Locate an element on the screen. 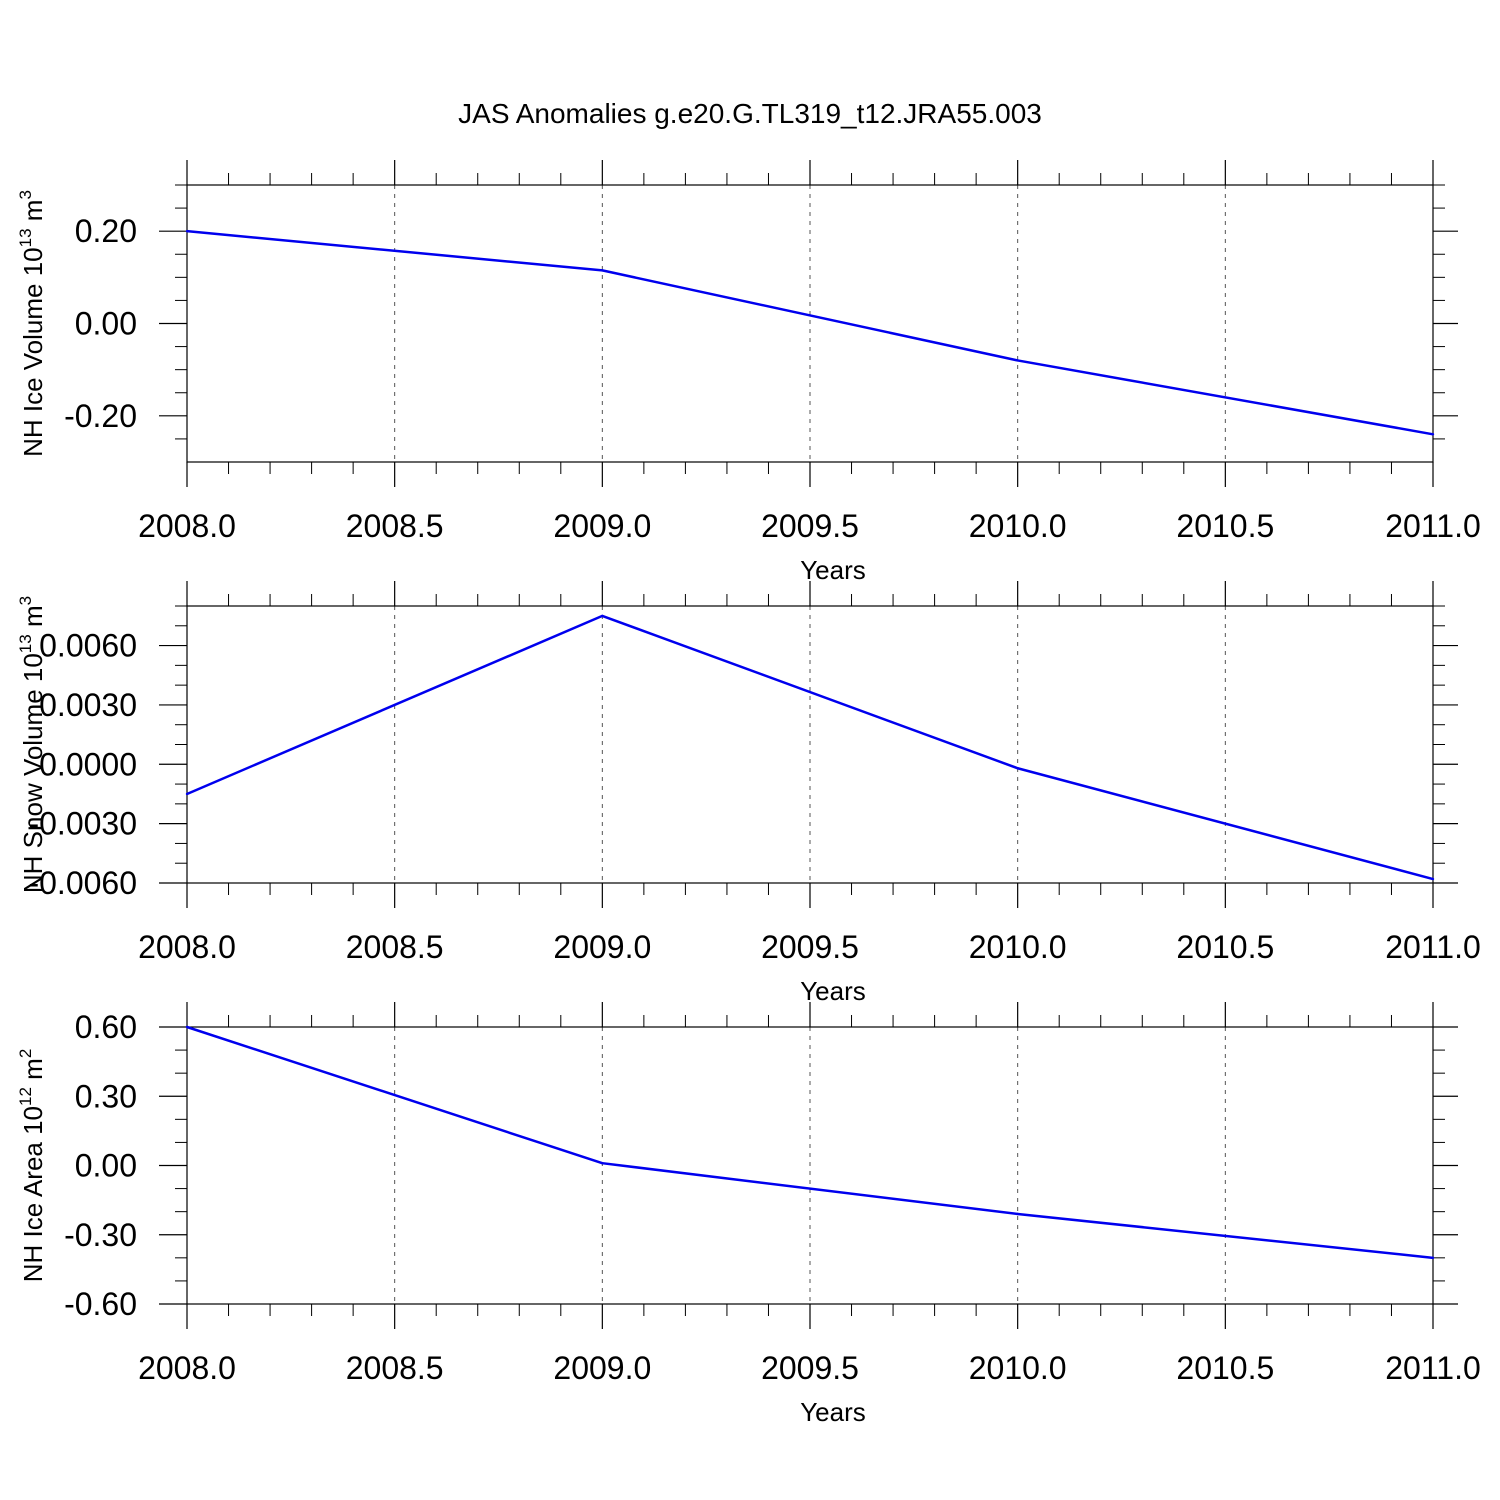 Image resolution: width=1500 pixels, height=1500 pixels. y-tick-label: 0.0000 is located at coordinates (88, 764).